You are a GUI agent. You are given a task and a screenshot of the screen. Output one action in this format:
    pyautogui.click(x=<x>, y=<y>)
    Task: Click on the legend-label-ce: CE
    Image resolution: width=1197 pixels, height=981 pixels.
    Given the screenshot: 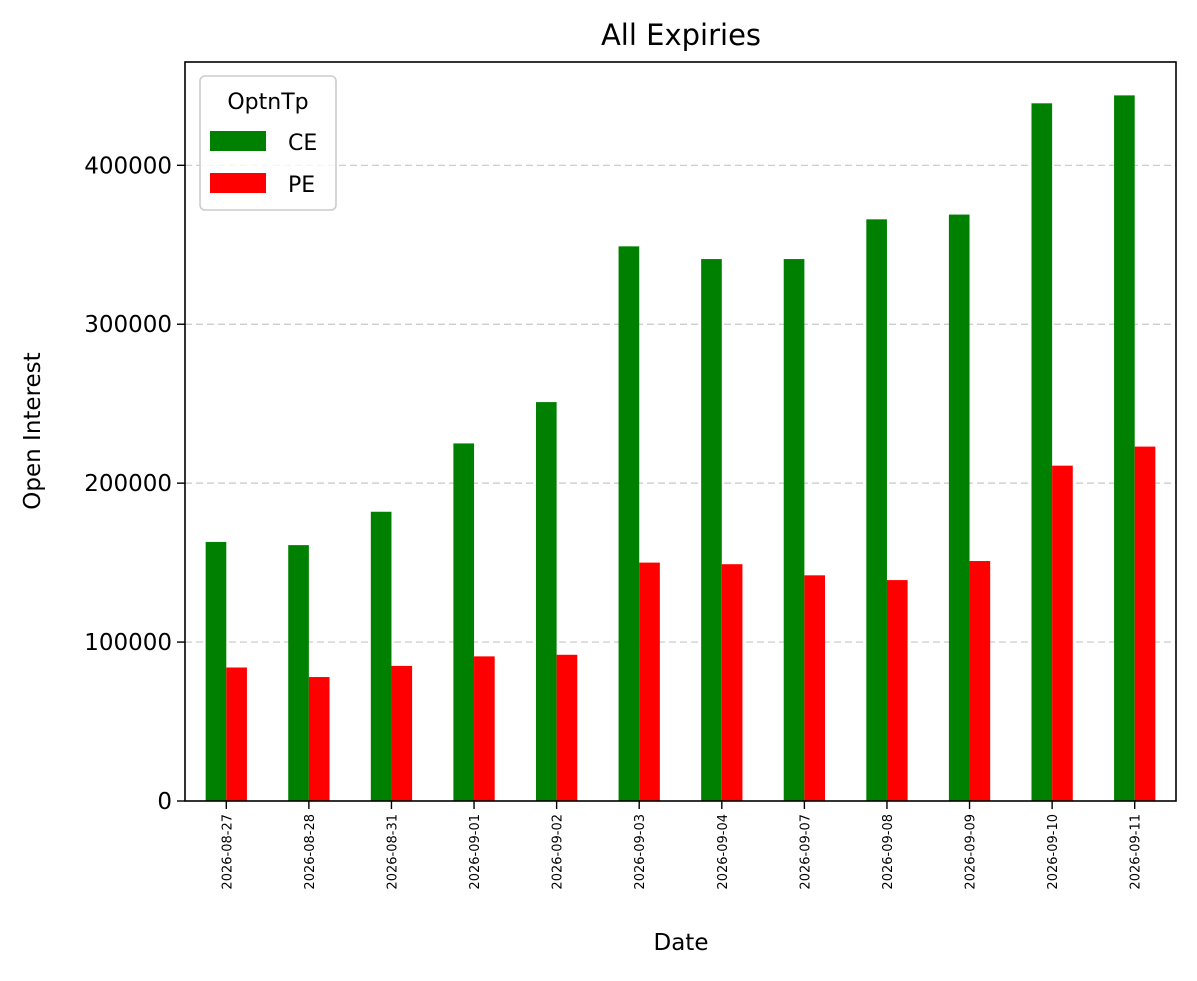 What is the action you would take?
    pyautogui.click(x=302, y=143)
    